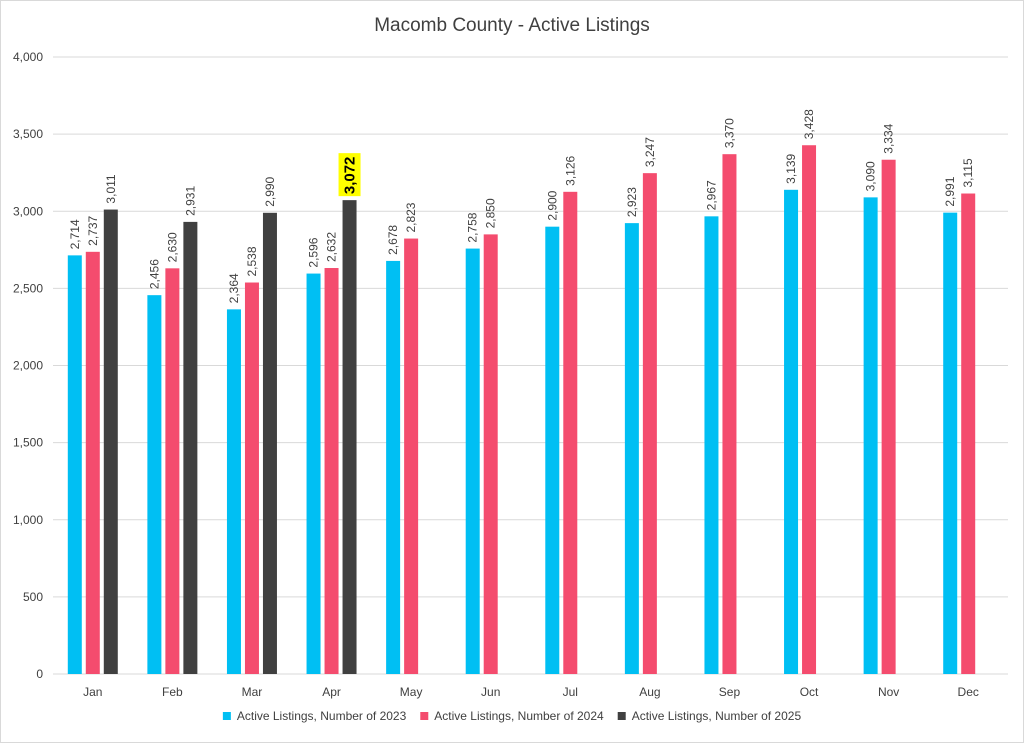 Image resolution: width=1024 pixels, height=743 pixels. I want to click on x-tick-label: Oct, so click(809, 692).